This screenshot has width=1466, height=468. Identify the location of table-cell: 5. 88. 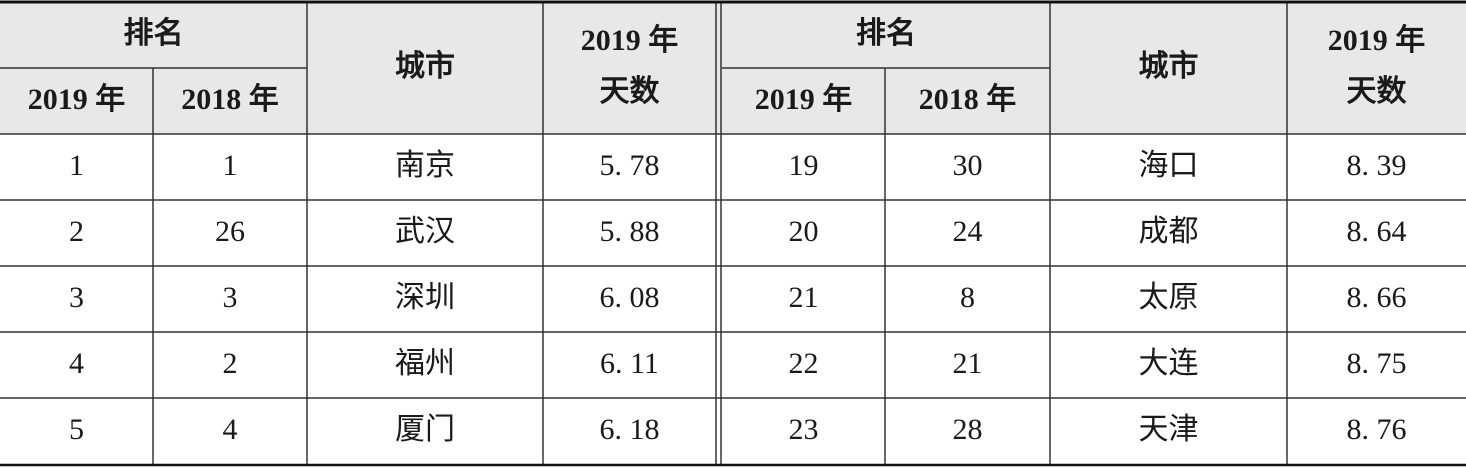
(630, 231).